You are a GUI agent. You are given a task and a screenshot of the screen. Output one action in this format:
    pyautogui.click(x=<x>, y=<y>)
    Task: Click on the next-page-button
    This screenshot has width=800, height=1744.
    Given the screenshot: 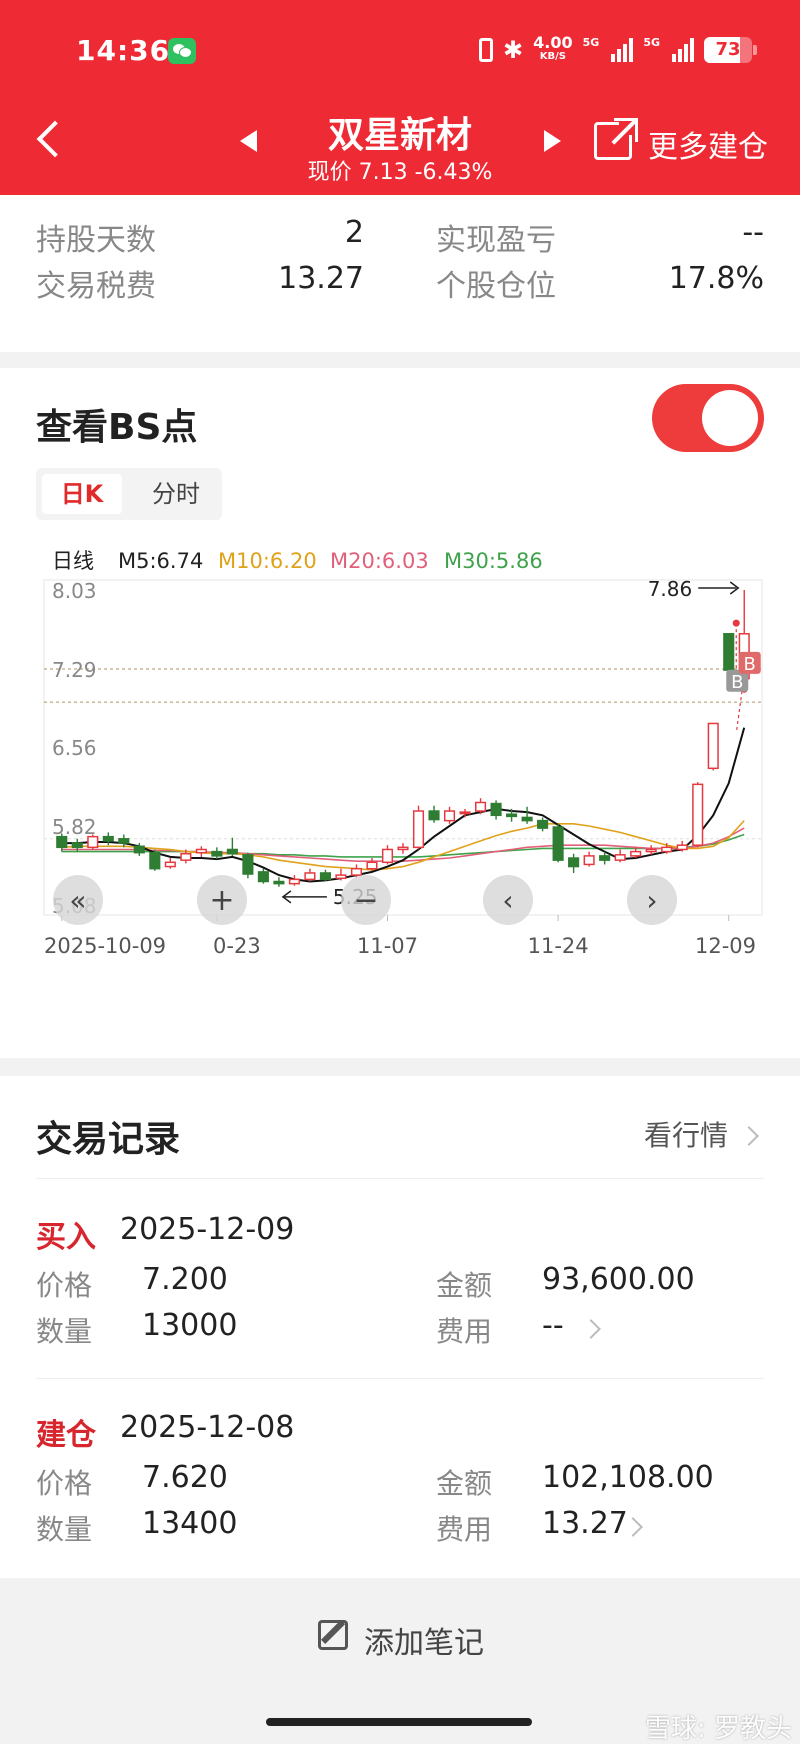 What is the action you would take?
    pyautogui.click(x=652, y=900)
    